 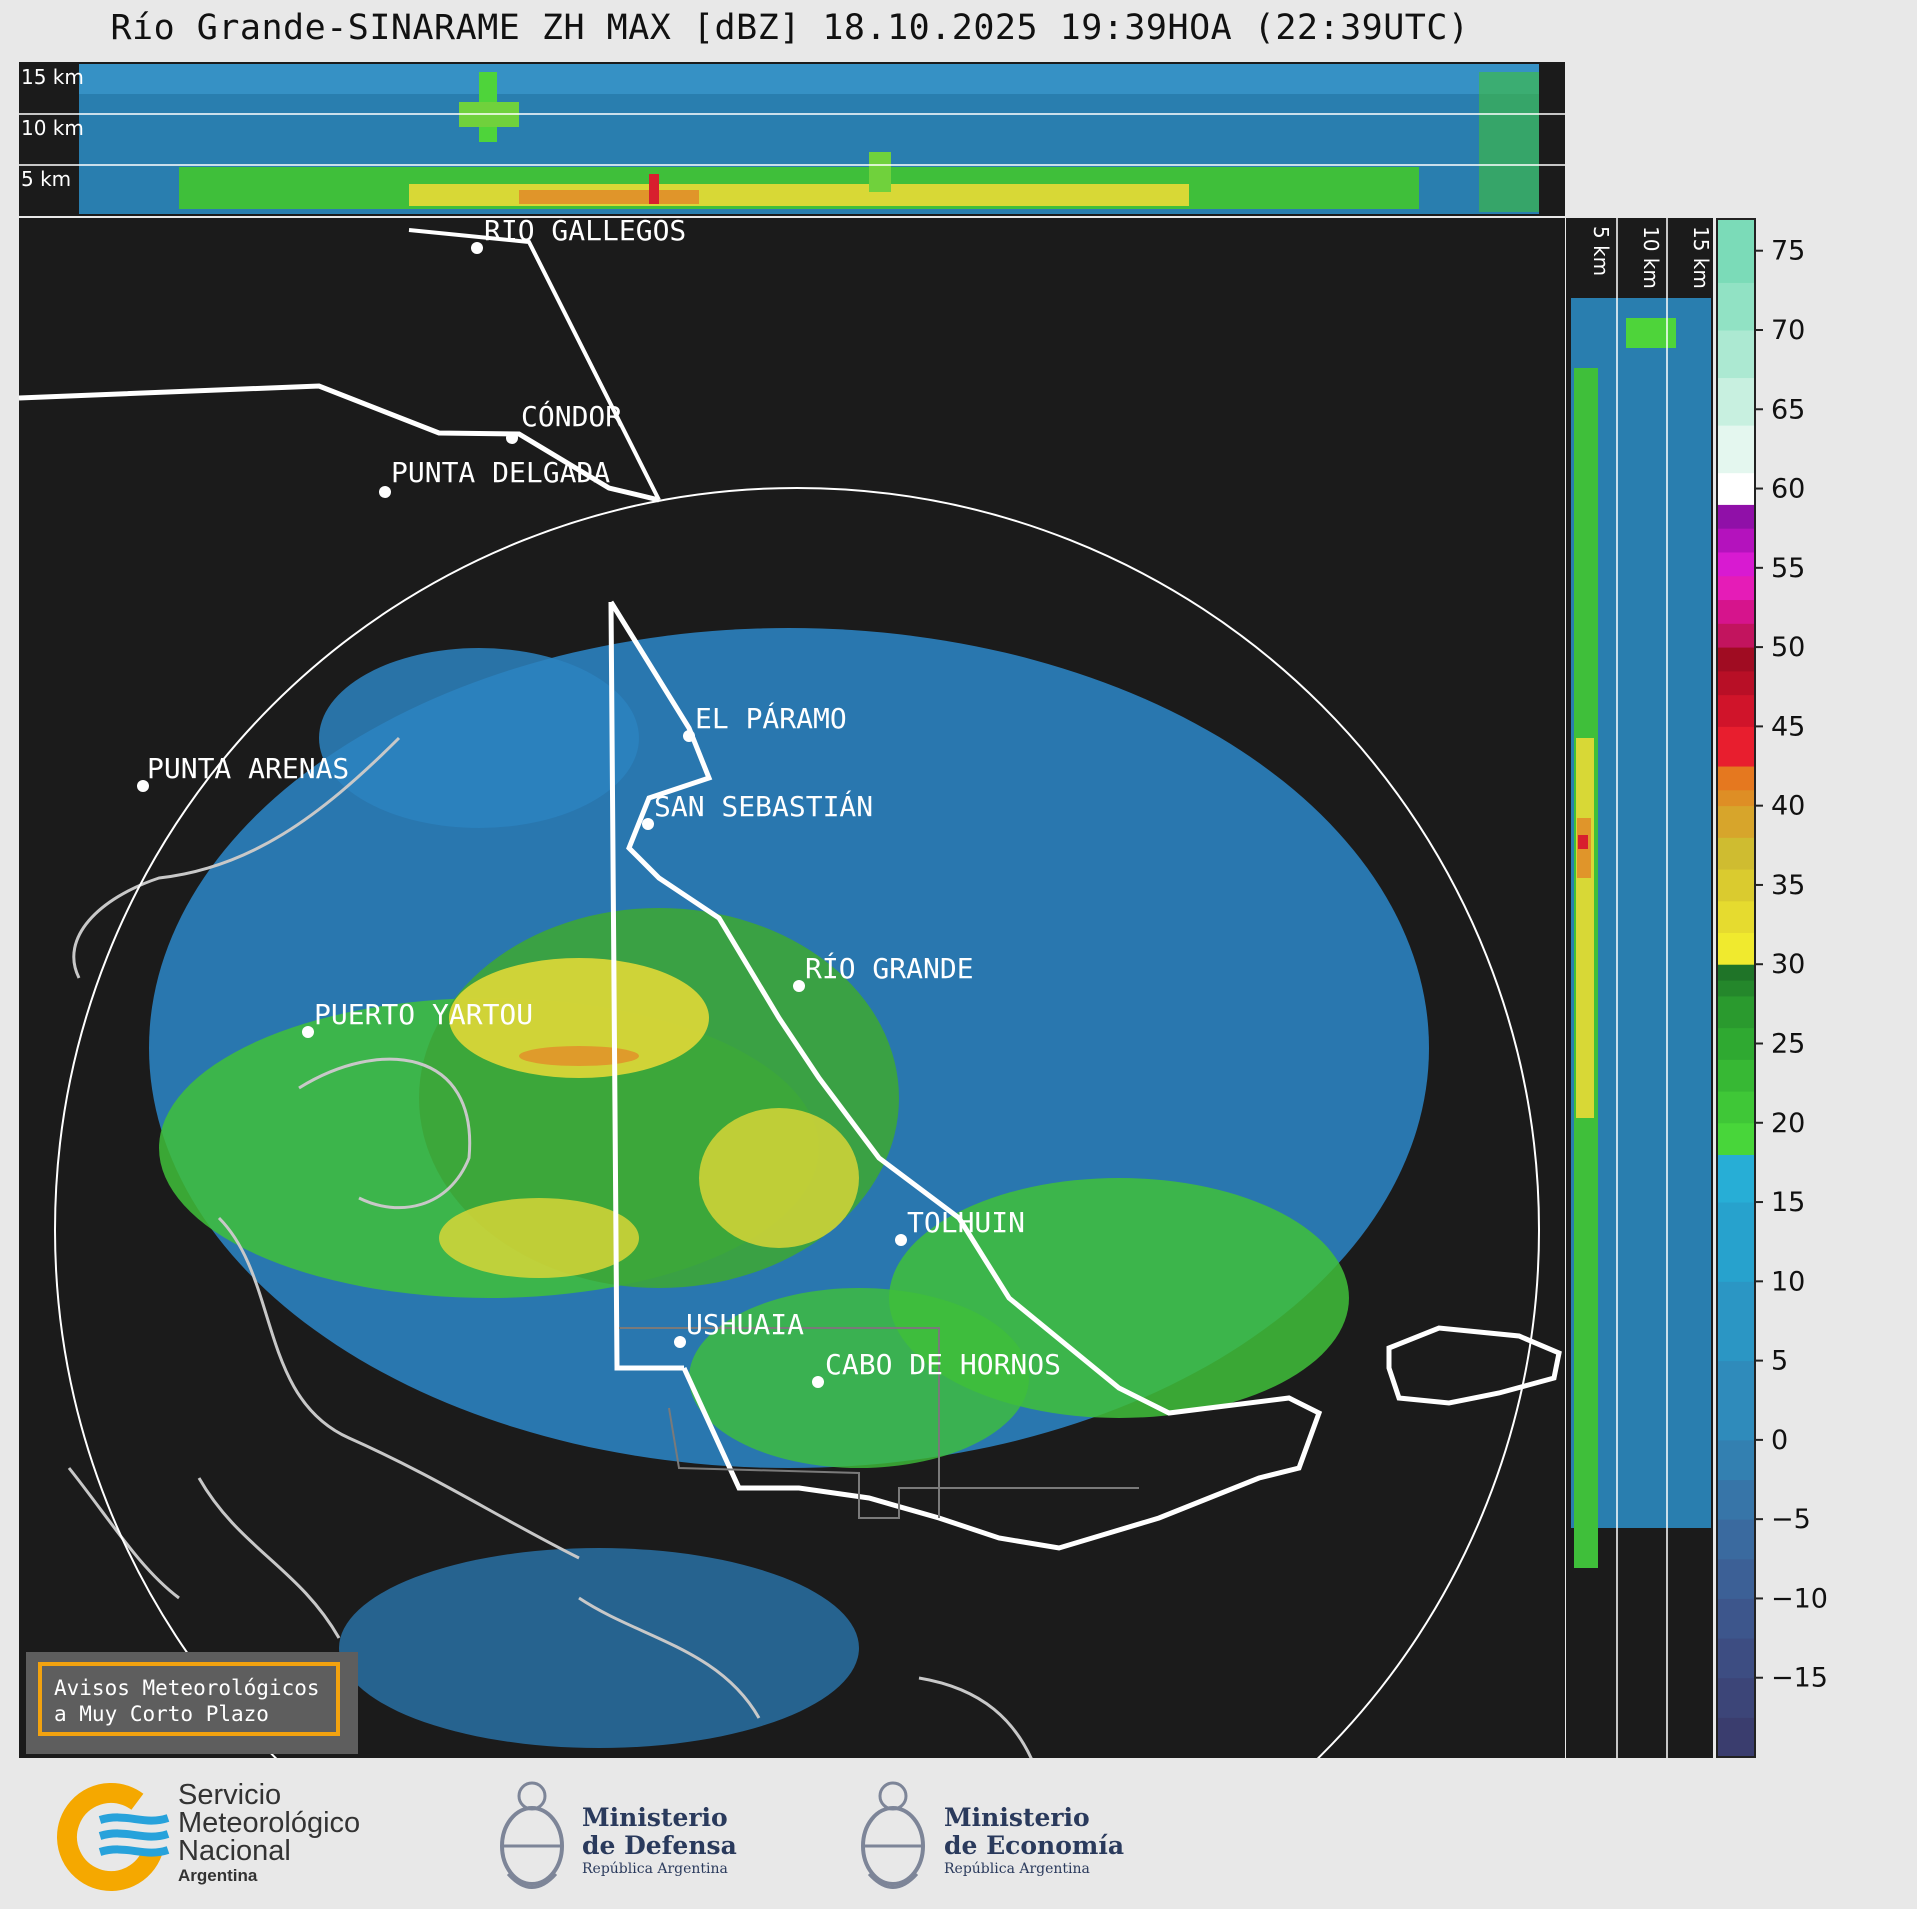 I want to click on smn-line: Meteorológico, so click(x=269, y=1823).